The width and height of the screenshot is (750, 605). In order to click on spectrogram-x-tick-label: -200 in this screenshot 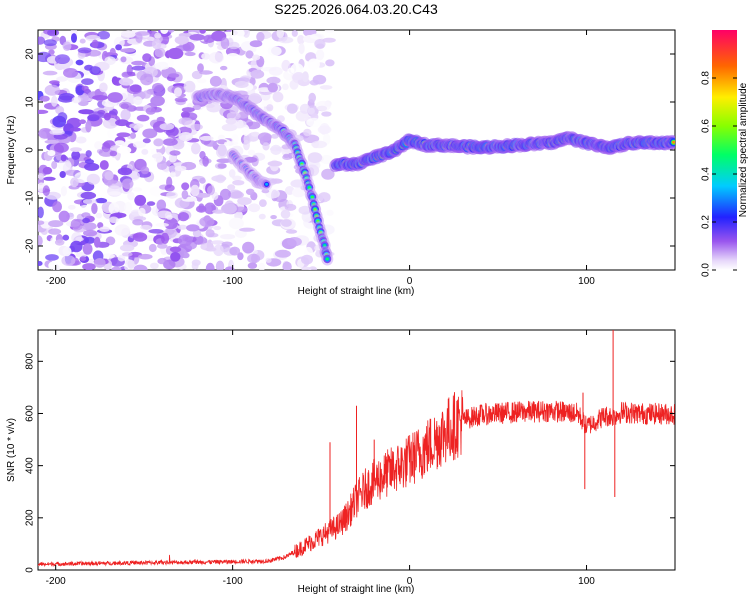, I will do `click(56, 281)`.